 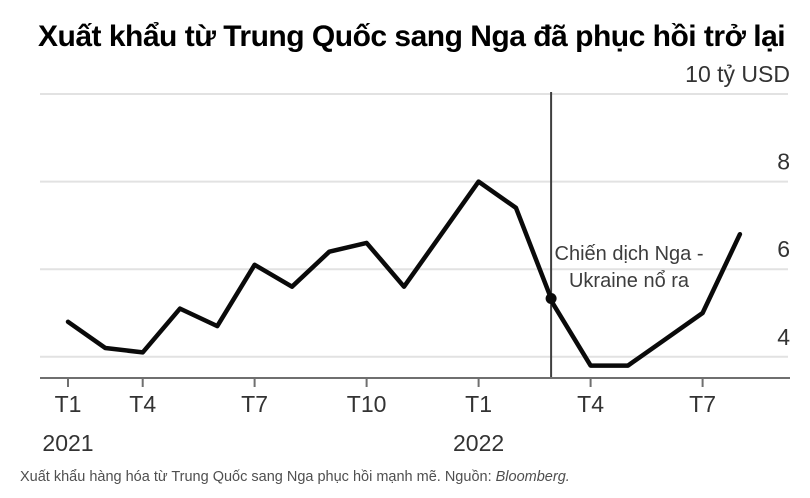 I want to click on x-axis-year-label: 2021, so click(x=67, y=443).